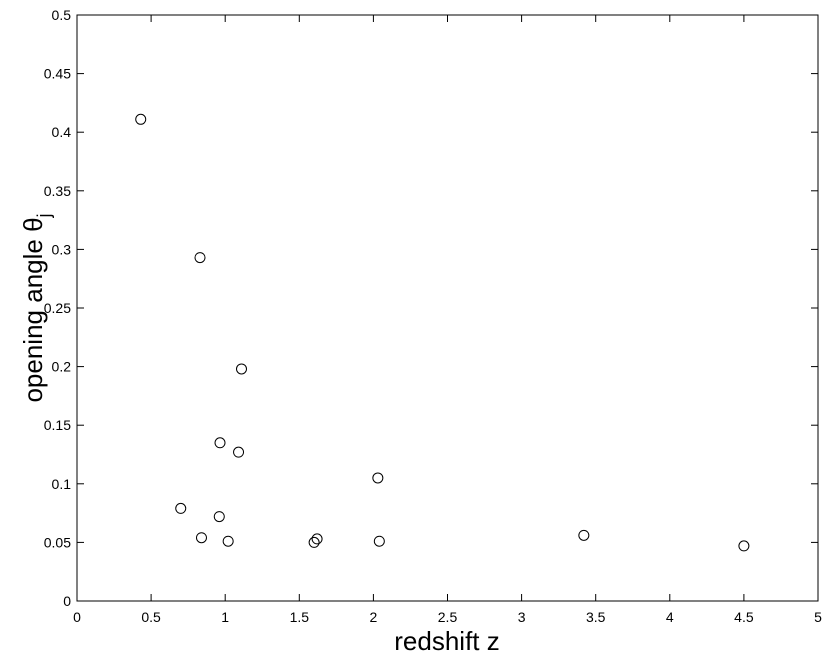 The height and width of the screenshot is (659, 830). What do you see at coordinates (448, 617) in the screenshot?
I see `x-tick-label: 2.5` at bounding box center [448, 617].